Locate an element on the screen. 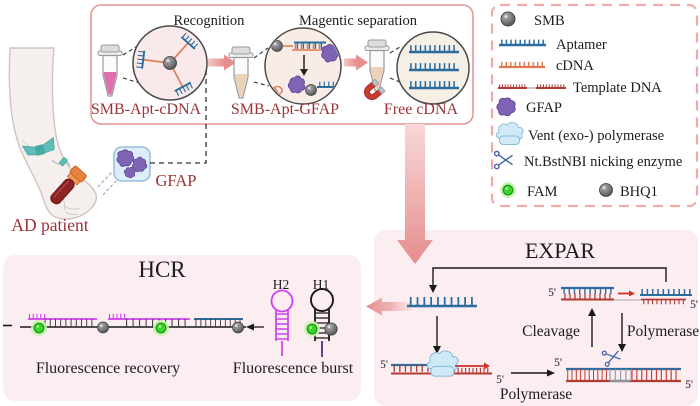 The height and width of the screenshot is (406, 700). recognition-label: Recognition is located at coordinates (210, 21).